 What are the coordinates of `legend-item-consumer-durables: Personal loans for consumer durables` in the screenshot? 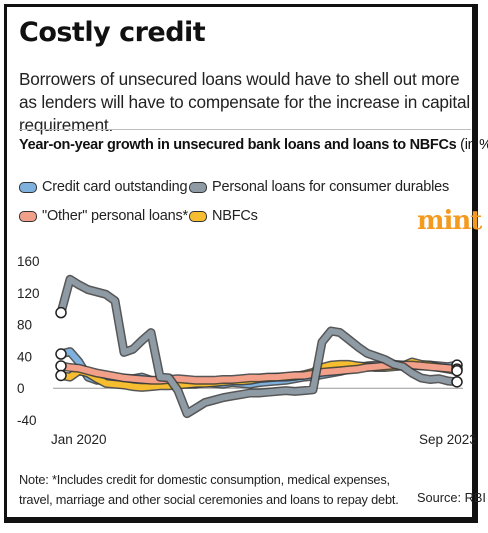 It's located at (319, 187).